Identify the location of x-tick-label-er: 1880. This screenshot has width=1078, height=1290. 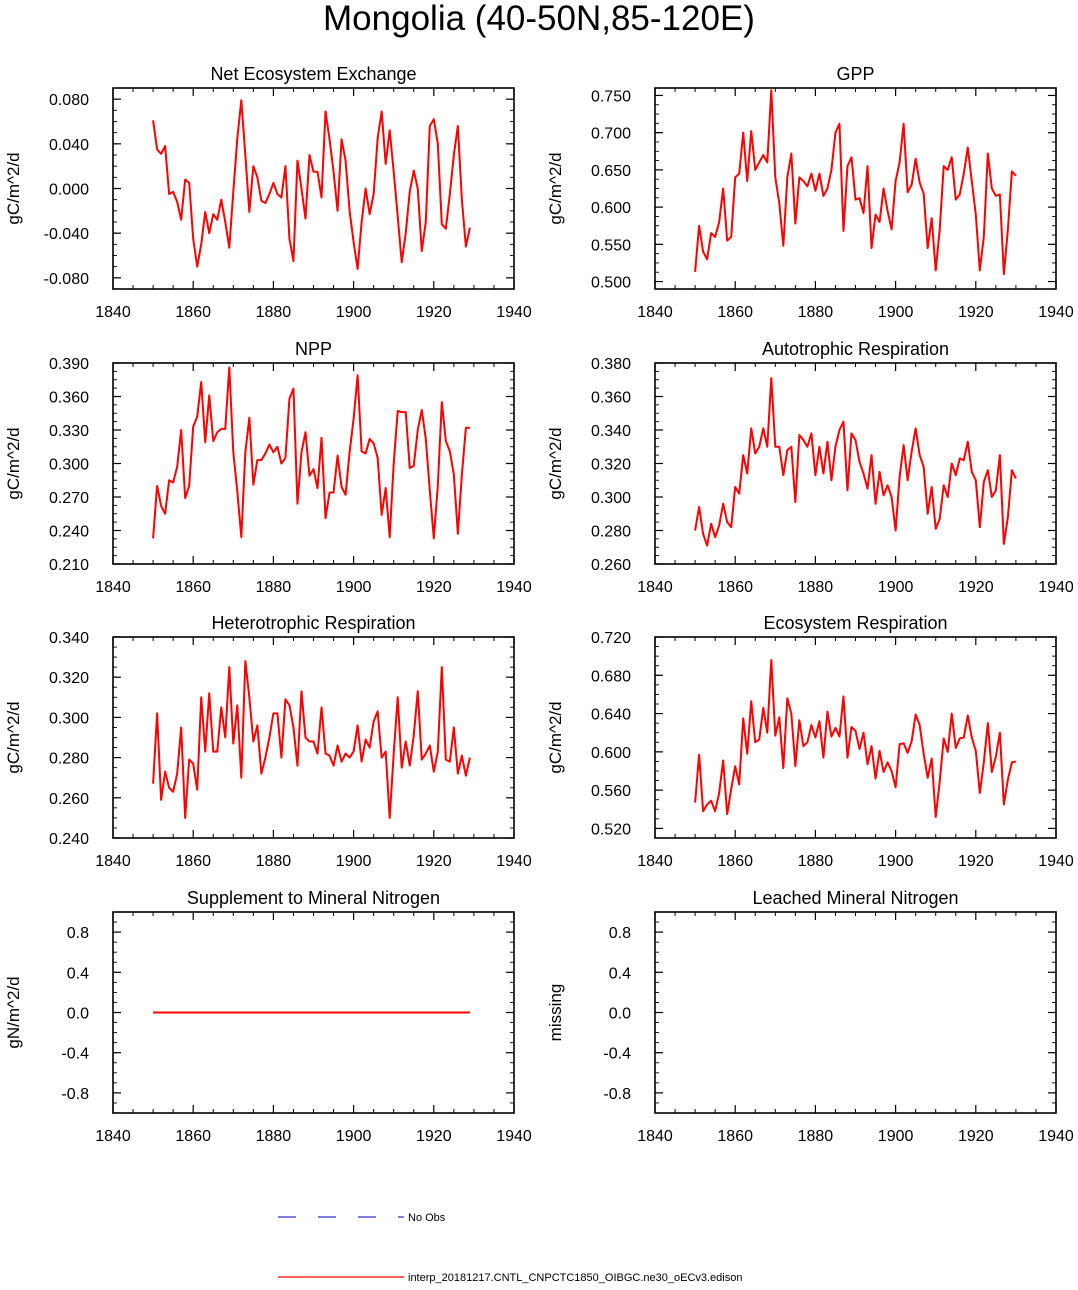
(816, 861).